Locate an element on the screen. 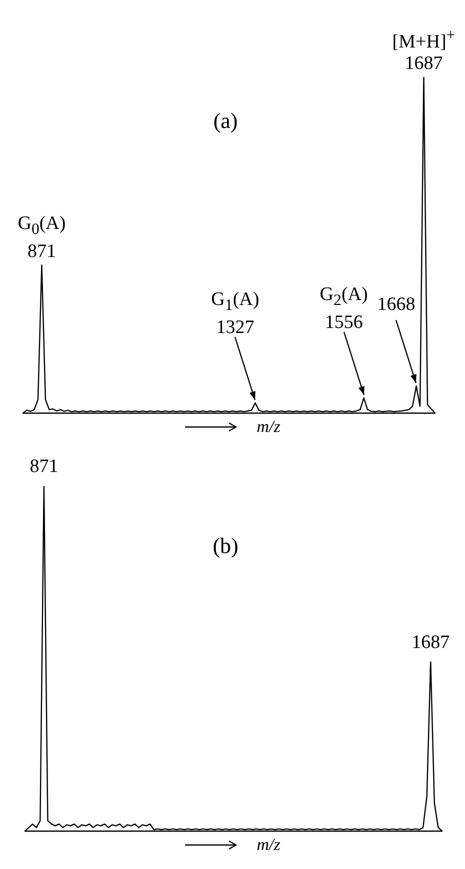  text: (b) is located at coordinates (226, 546).